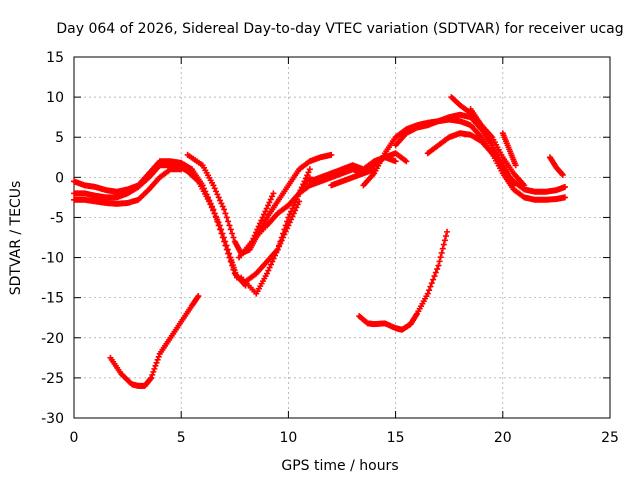  Describe the element at coordinates (16, 238) in the screenshot. I see `y-axis-label: SDTVAR / TECUs` at that location.